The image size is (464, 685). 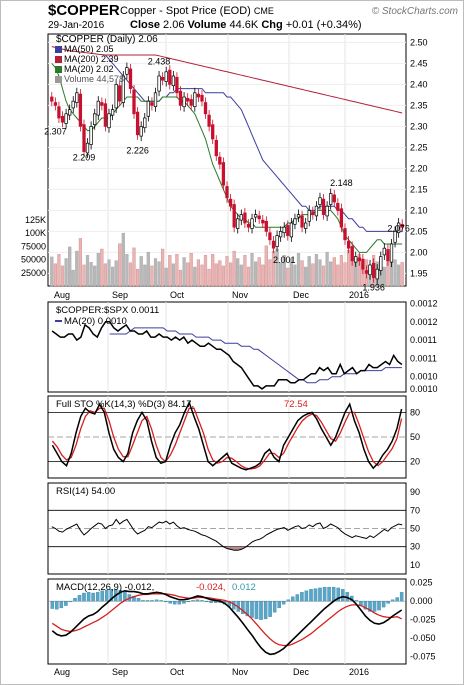 I want to click on ratio-tick-label: 0.0010, so click(x=424, y=377).